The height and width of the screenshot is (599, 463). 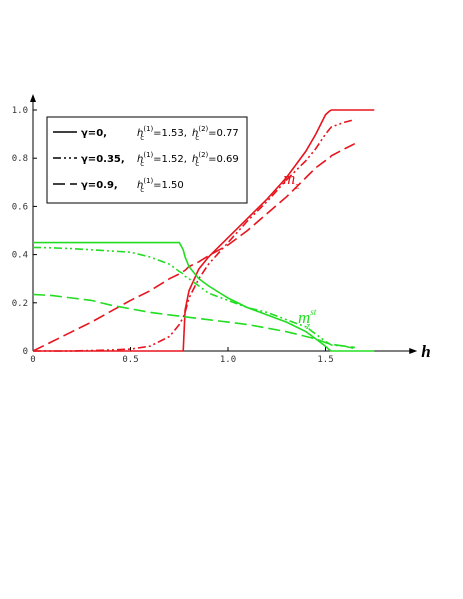 What do you see at coordinates (20, 111) in the screenshot?
I see `y-tick-label: 1.0` at bounding box center [20, 111].